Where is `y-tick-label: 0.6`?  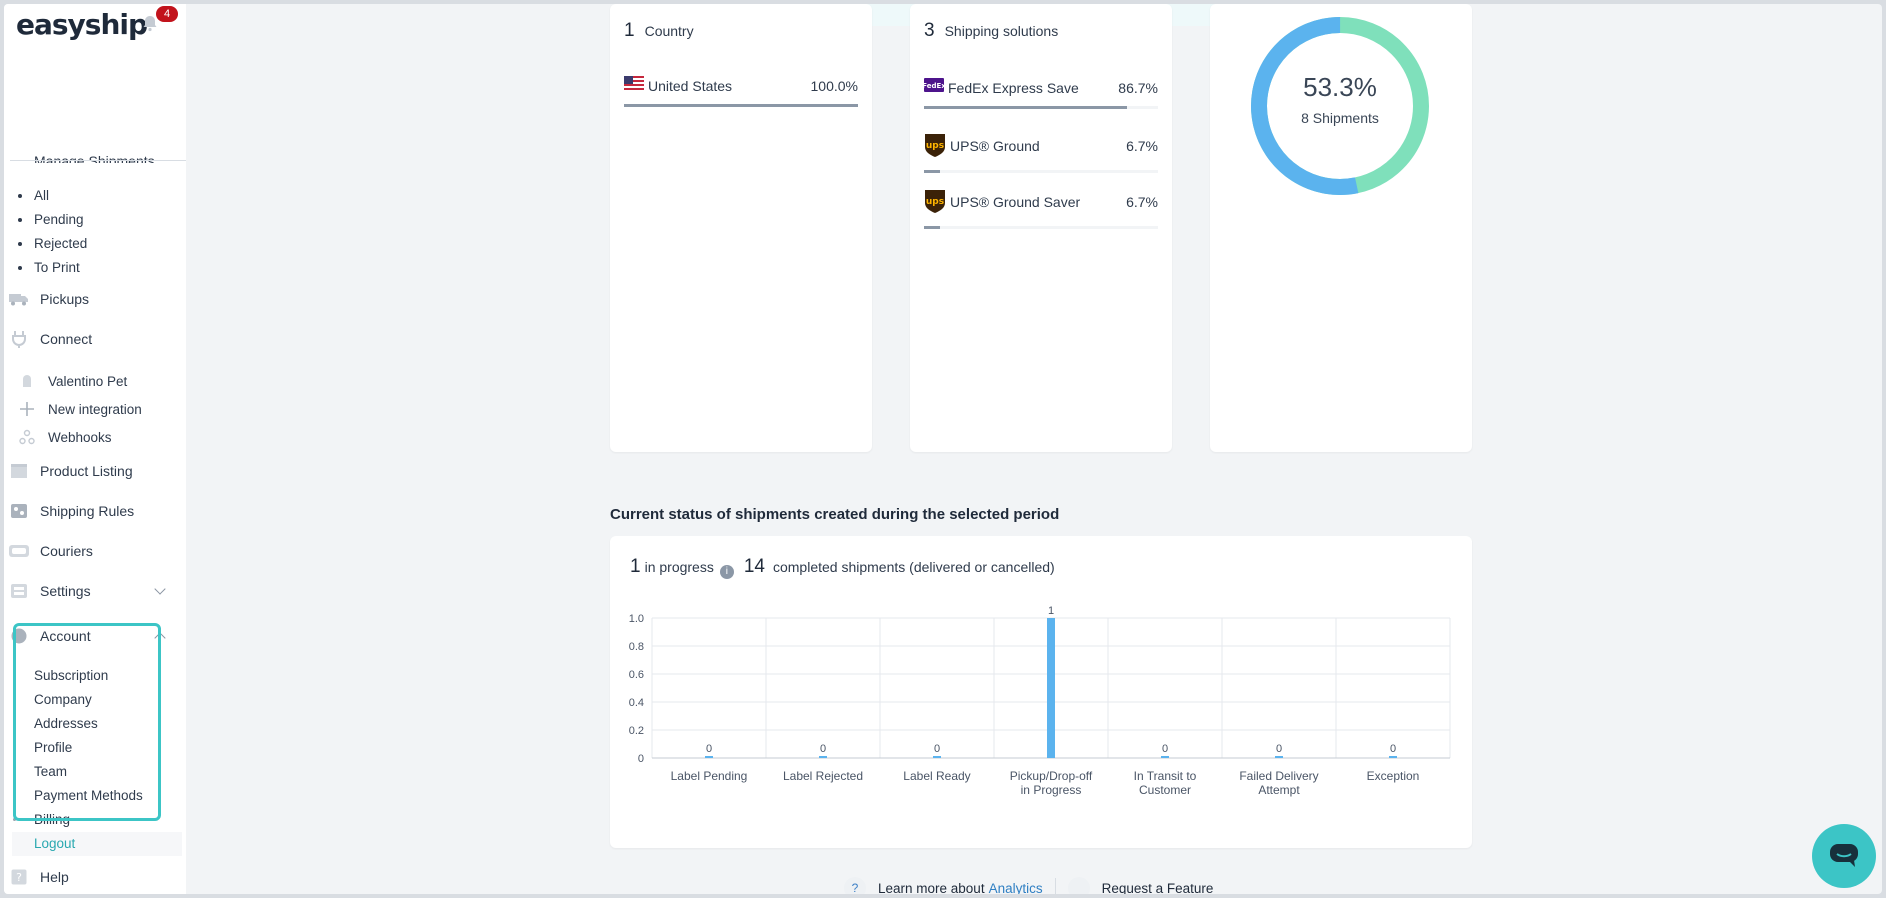
y-tick-label: 0.6 is located at coordinates (636, 675).